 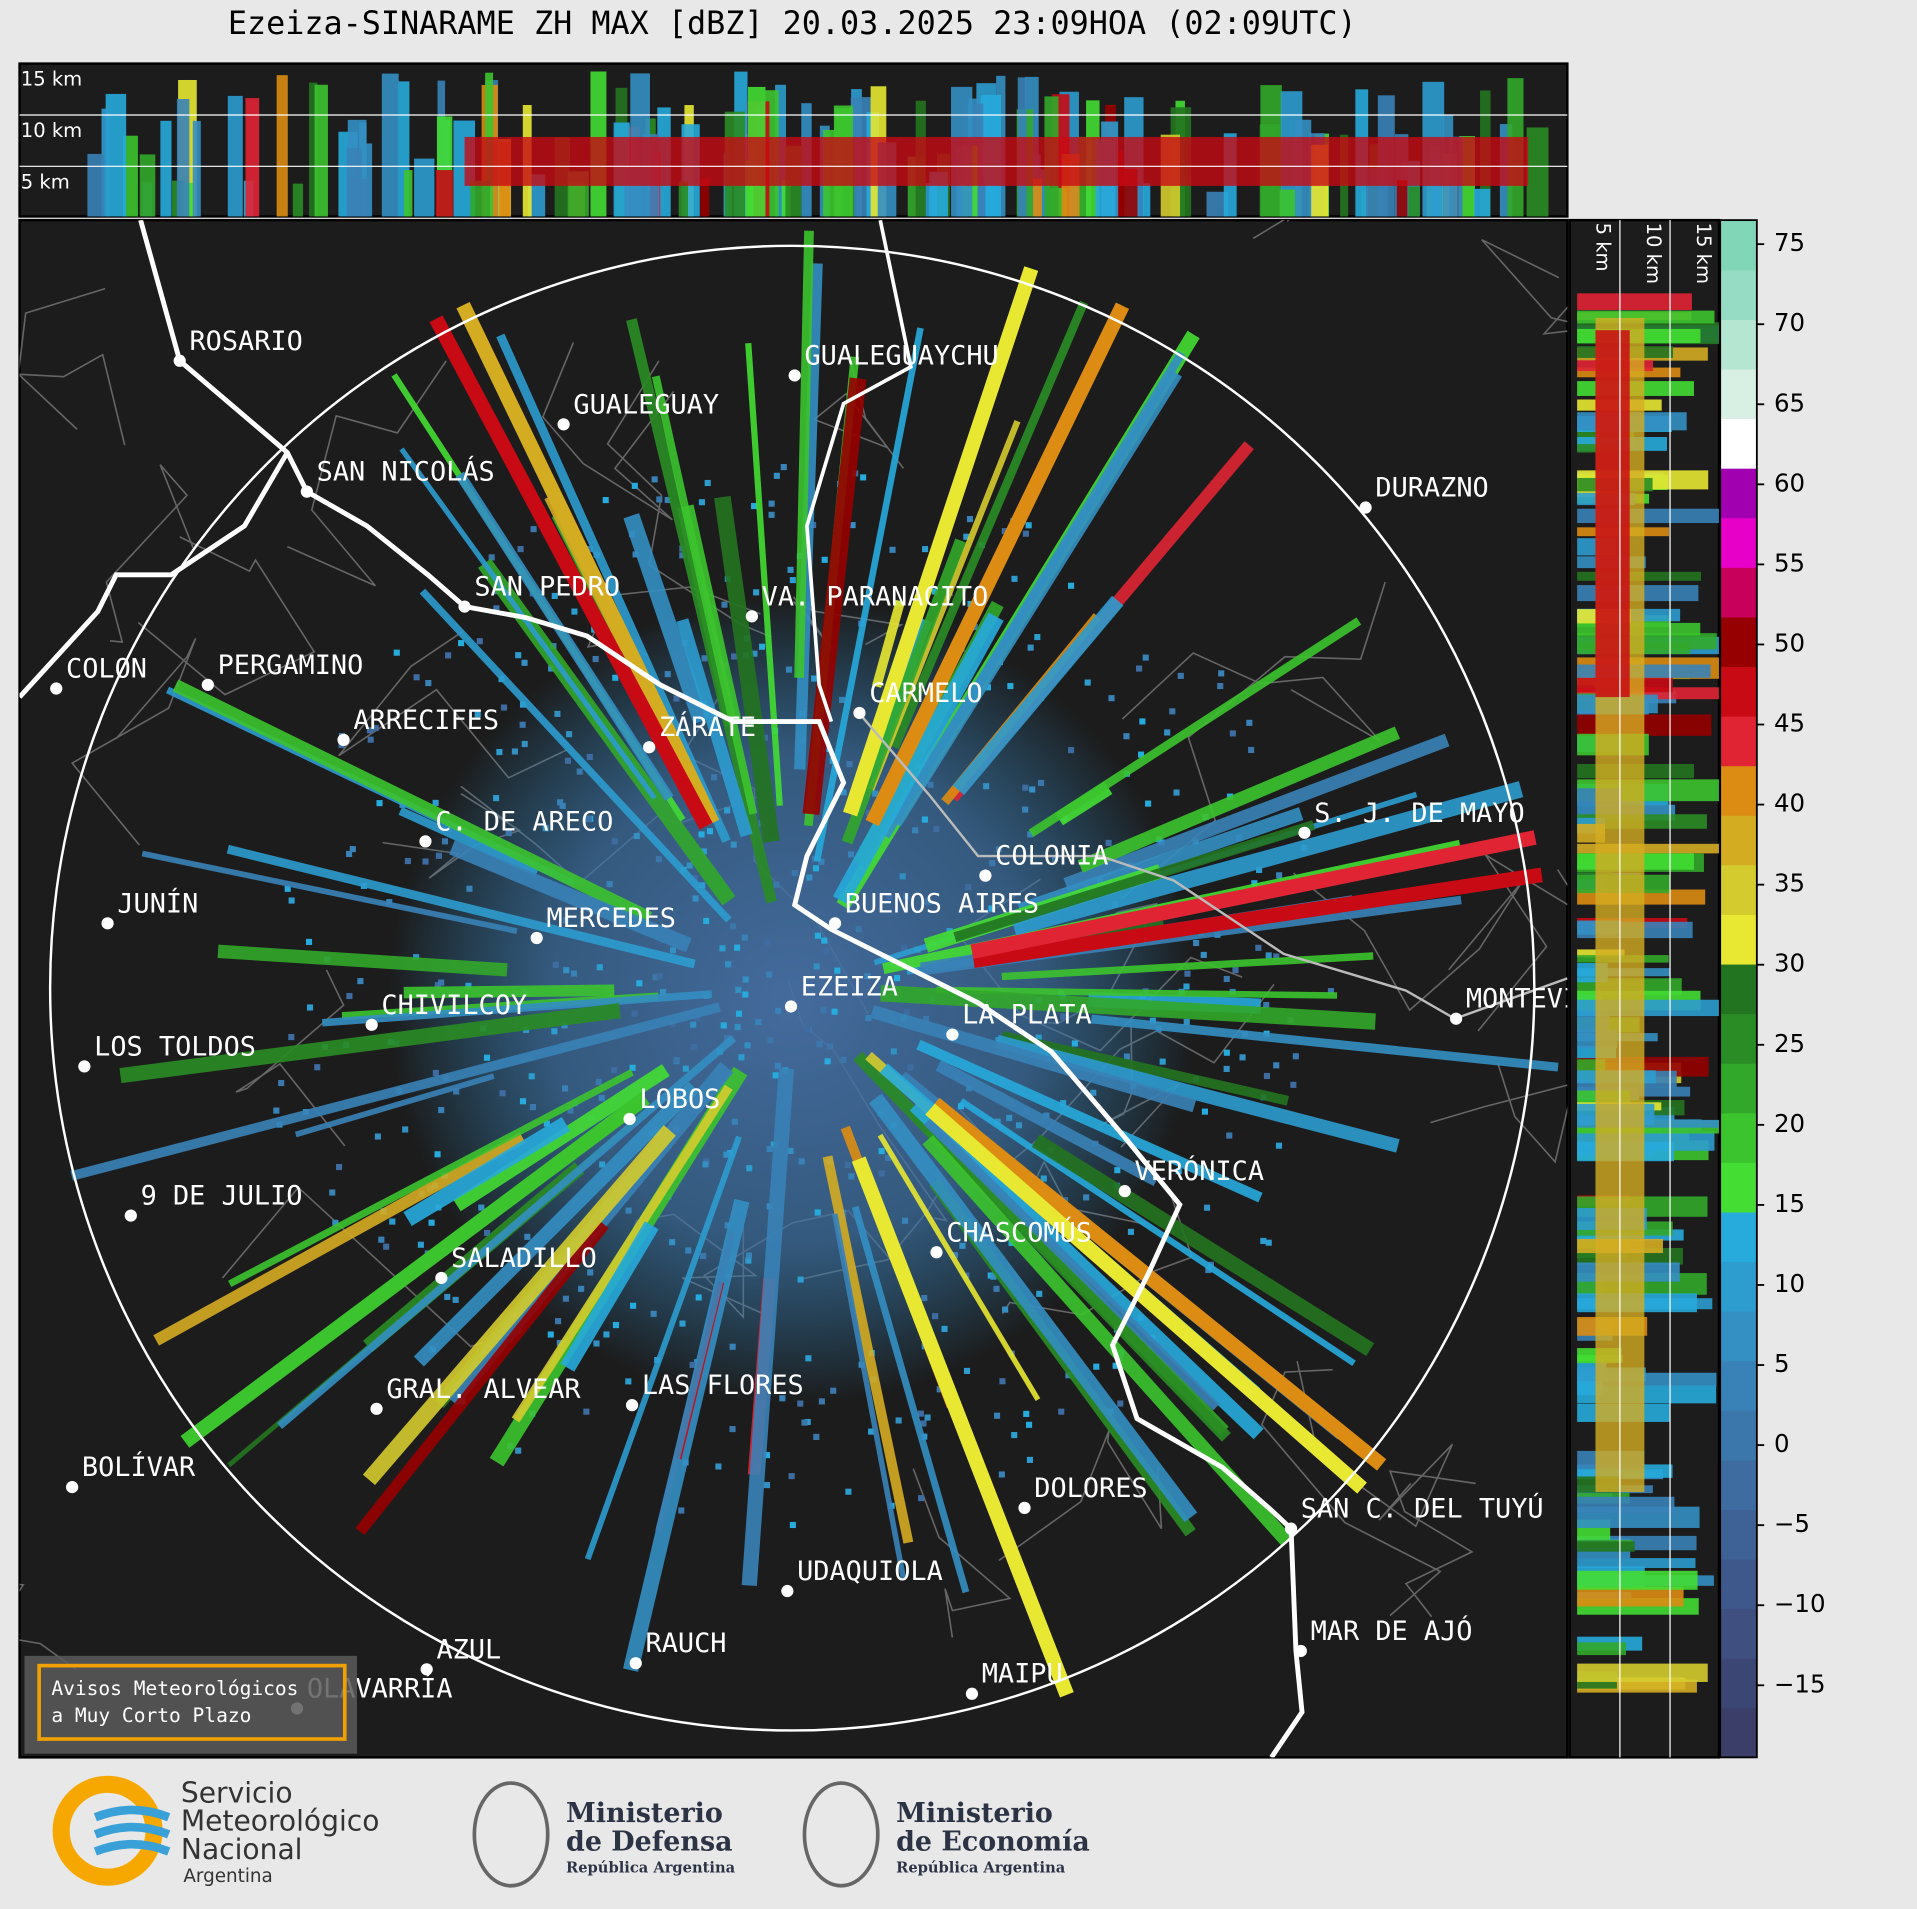 I want to click on alert-box: Avisos Meteorológicos a Muy Corto Plazo, so click(x=190, y=1704).